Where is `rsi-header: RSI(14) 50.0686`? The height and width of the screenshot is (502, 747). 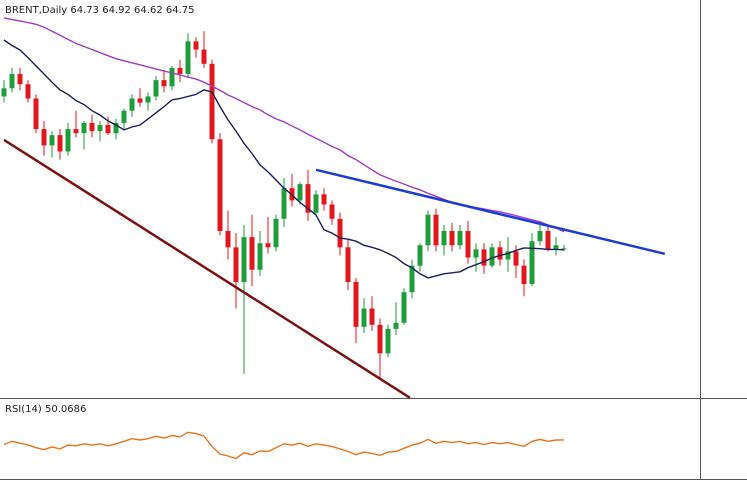
rsi-header: RSI(14) 50.0686 is located at coordinates (45, 409).